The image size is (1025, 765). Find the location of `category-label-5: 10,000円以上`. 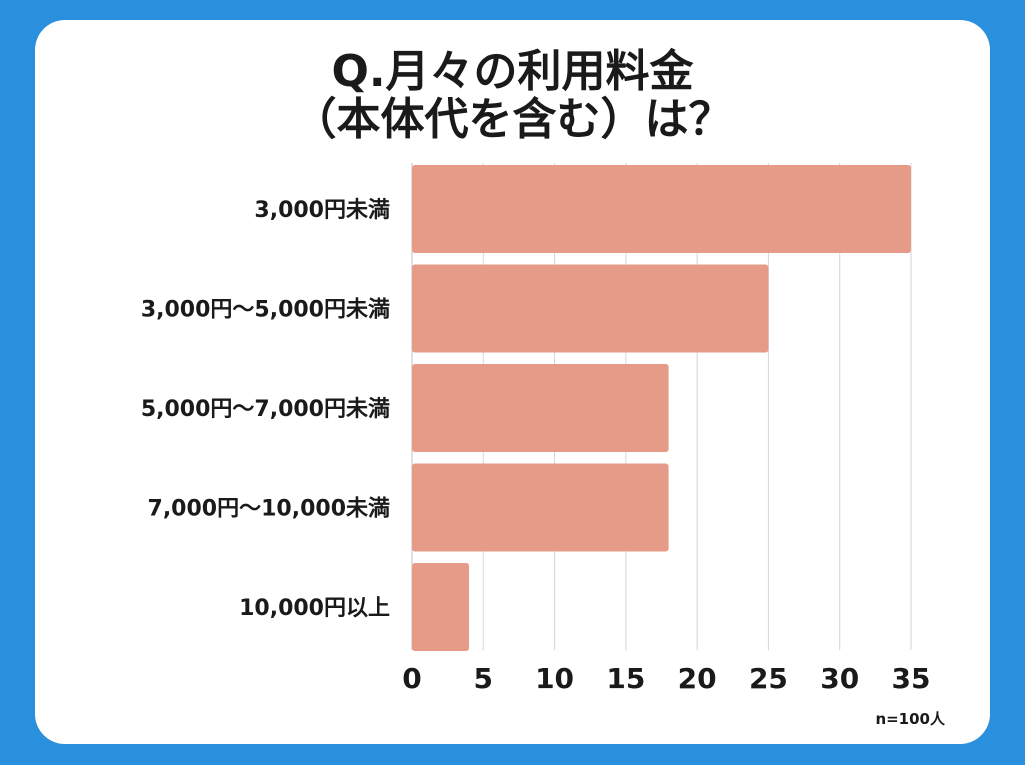

category-label-5: 10,000円以上 is located at coordinates (314, 608).